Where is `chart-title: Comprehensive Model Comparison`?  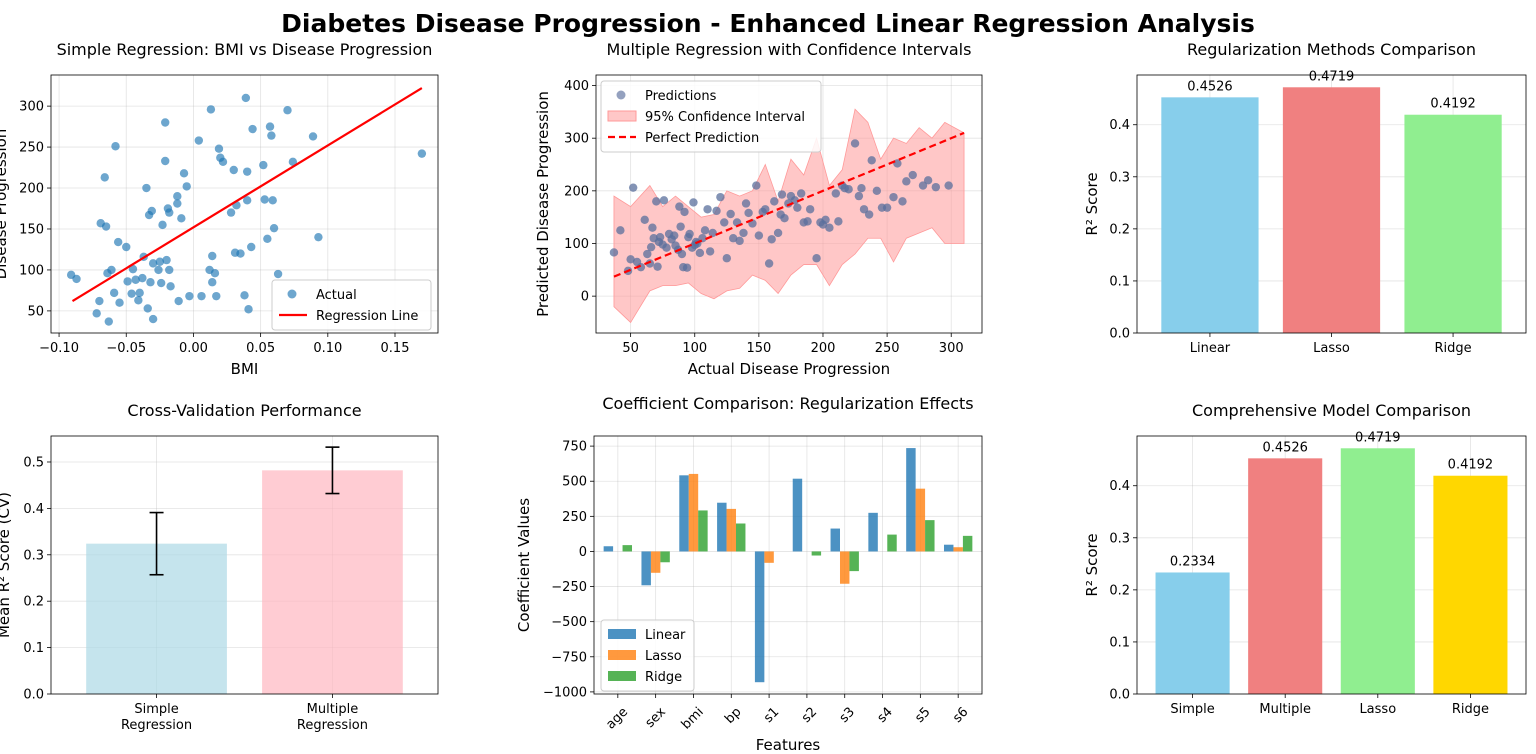 chart-title: Comprehensive Model Comparison is located at coordinates (1331, 410).